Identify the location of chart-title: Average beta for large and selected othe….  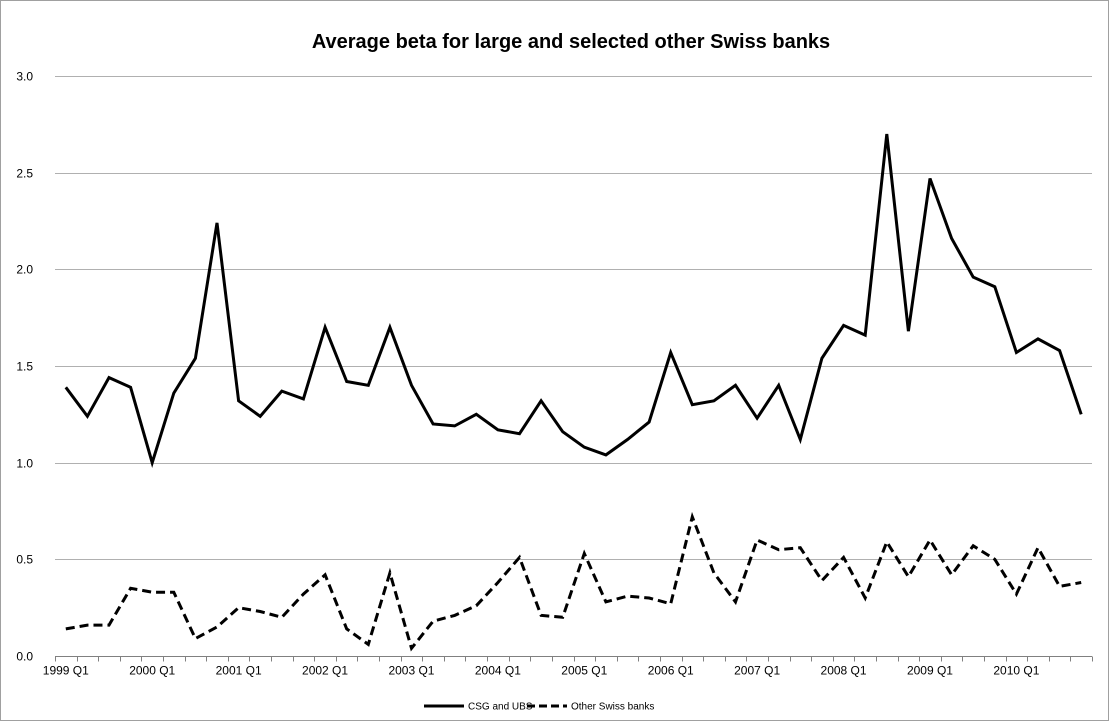
(571, 42).